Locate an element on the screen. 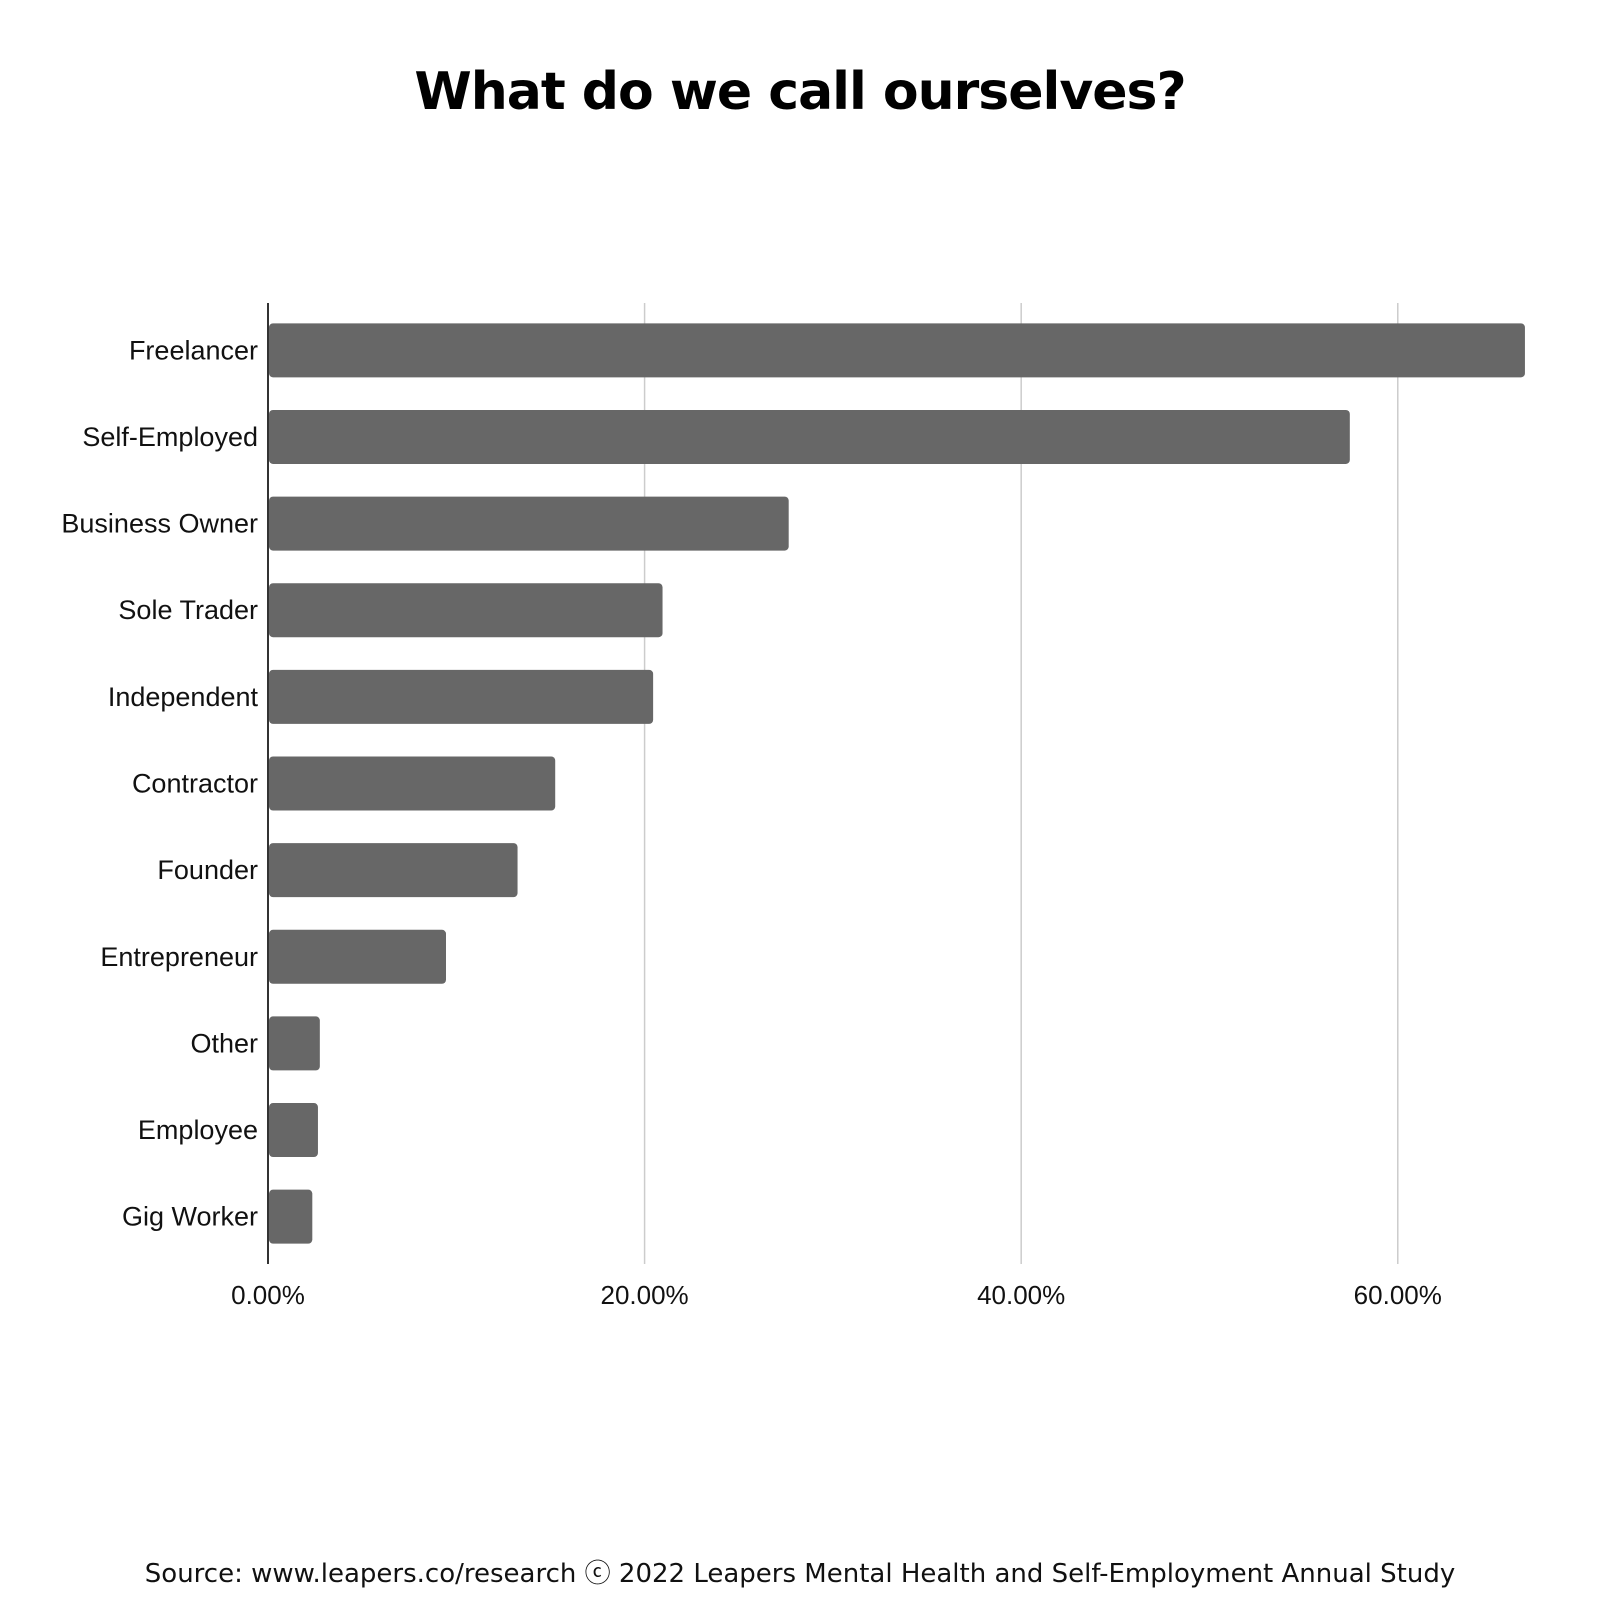 This screenshot has width=1600, height=1600. x-tick-label: 40.00% is located at coordinates (1021, 1295).